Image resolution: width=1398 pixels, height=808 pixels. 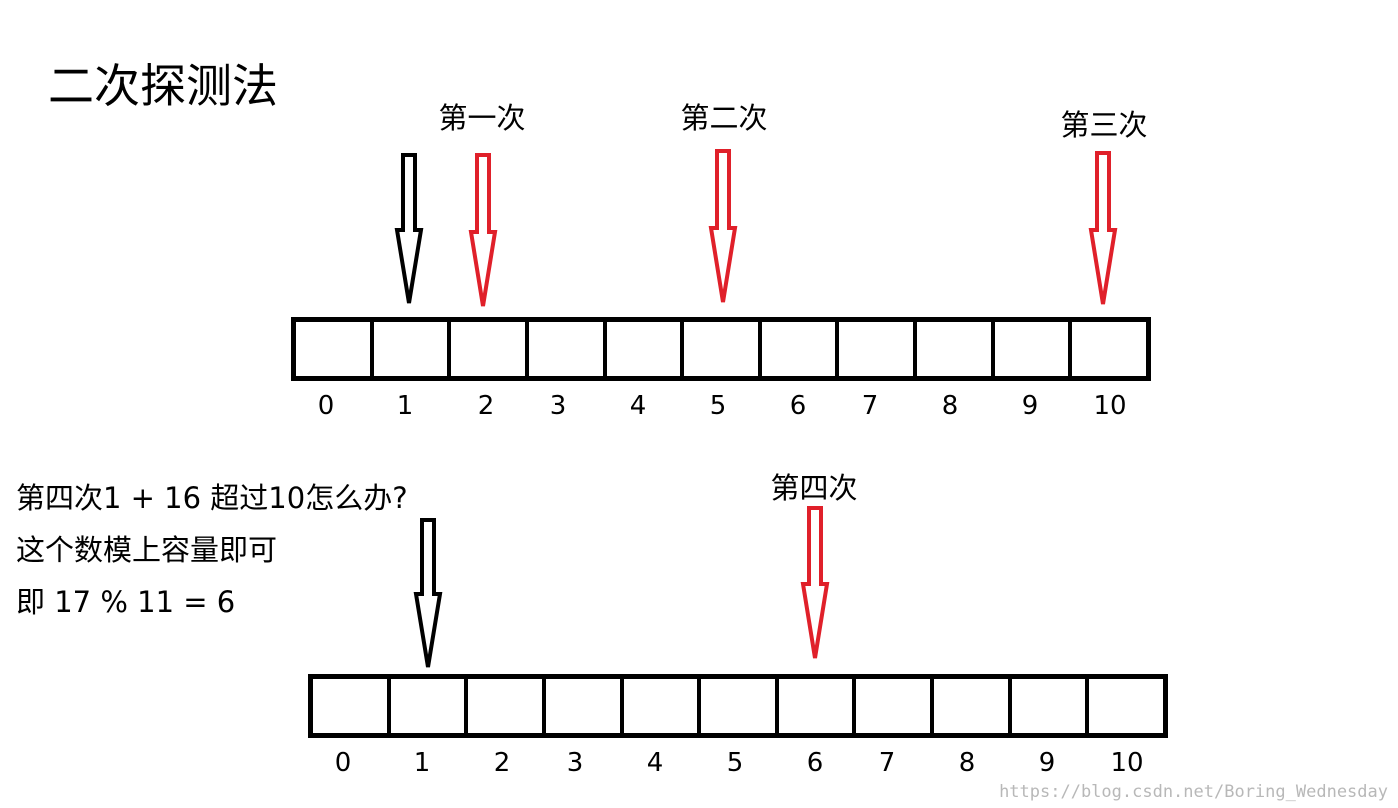 I want to click on fourth-probe-label: 第四次, so click(x=814, y=488).